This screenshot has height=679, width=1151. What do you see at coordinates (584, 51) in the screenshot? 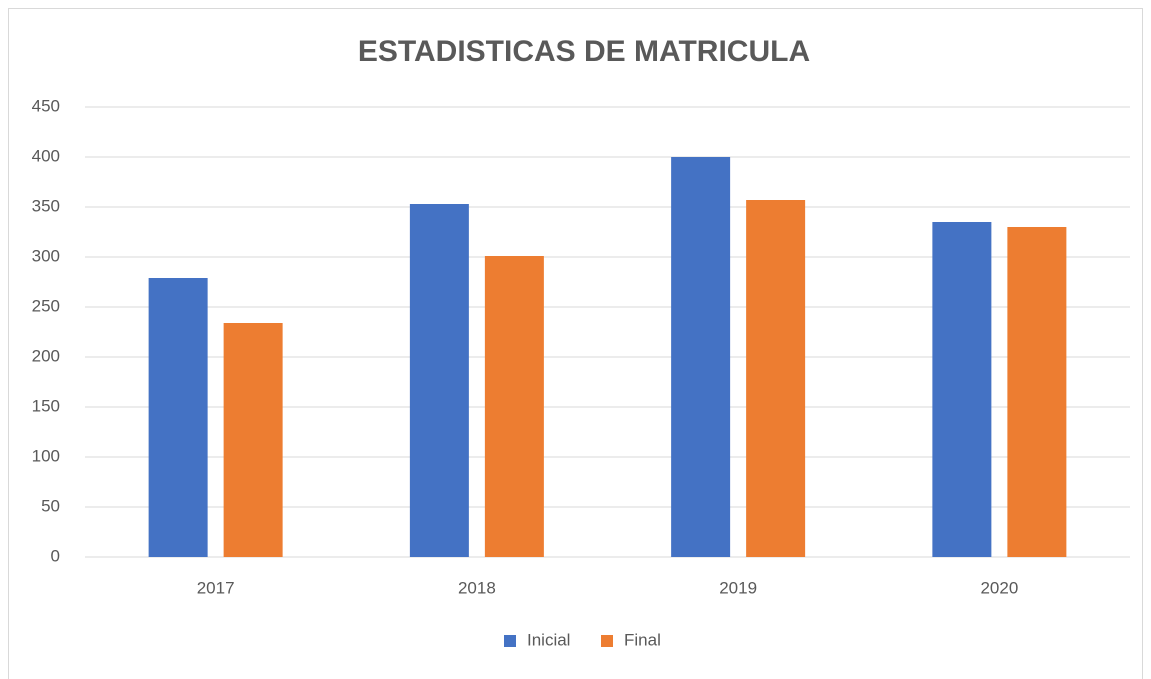
I see `chart-title: ESTADISTICAS DE MATRICULA` at bounding box center [584, 51].